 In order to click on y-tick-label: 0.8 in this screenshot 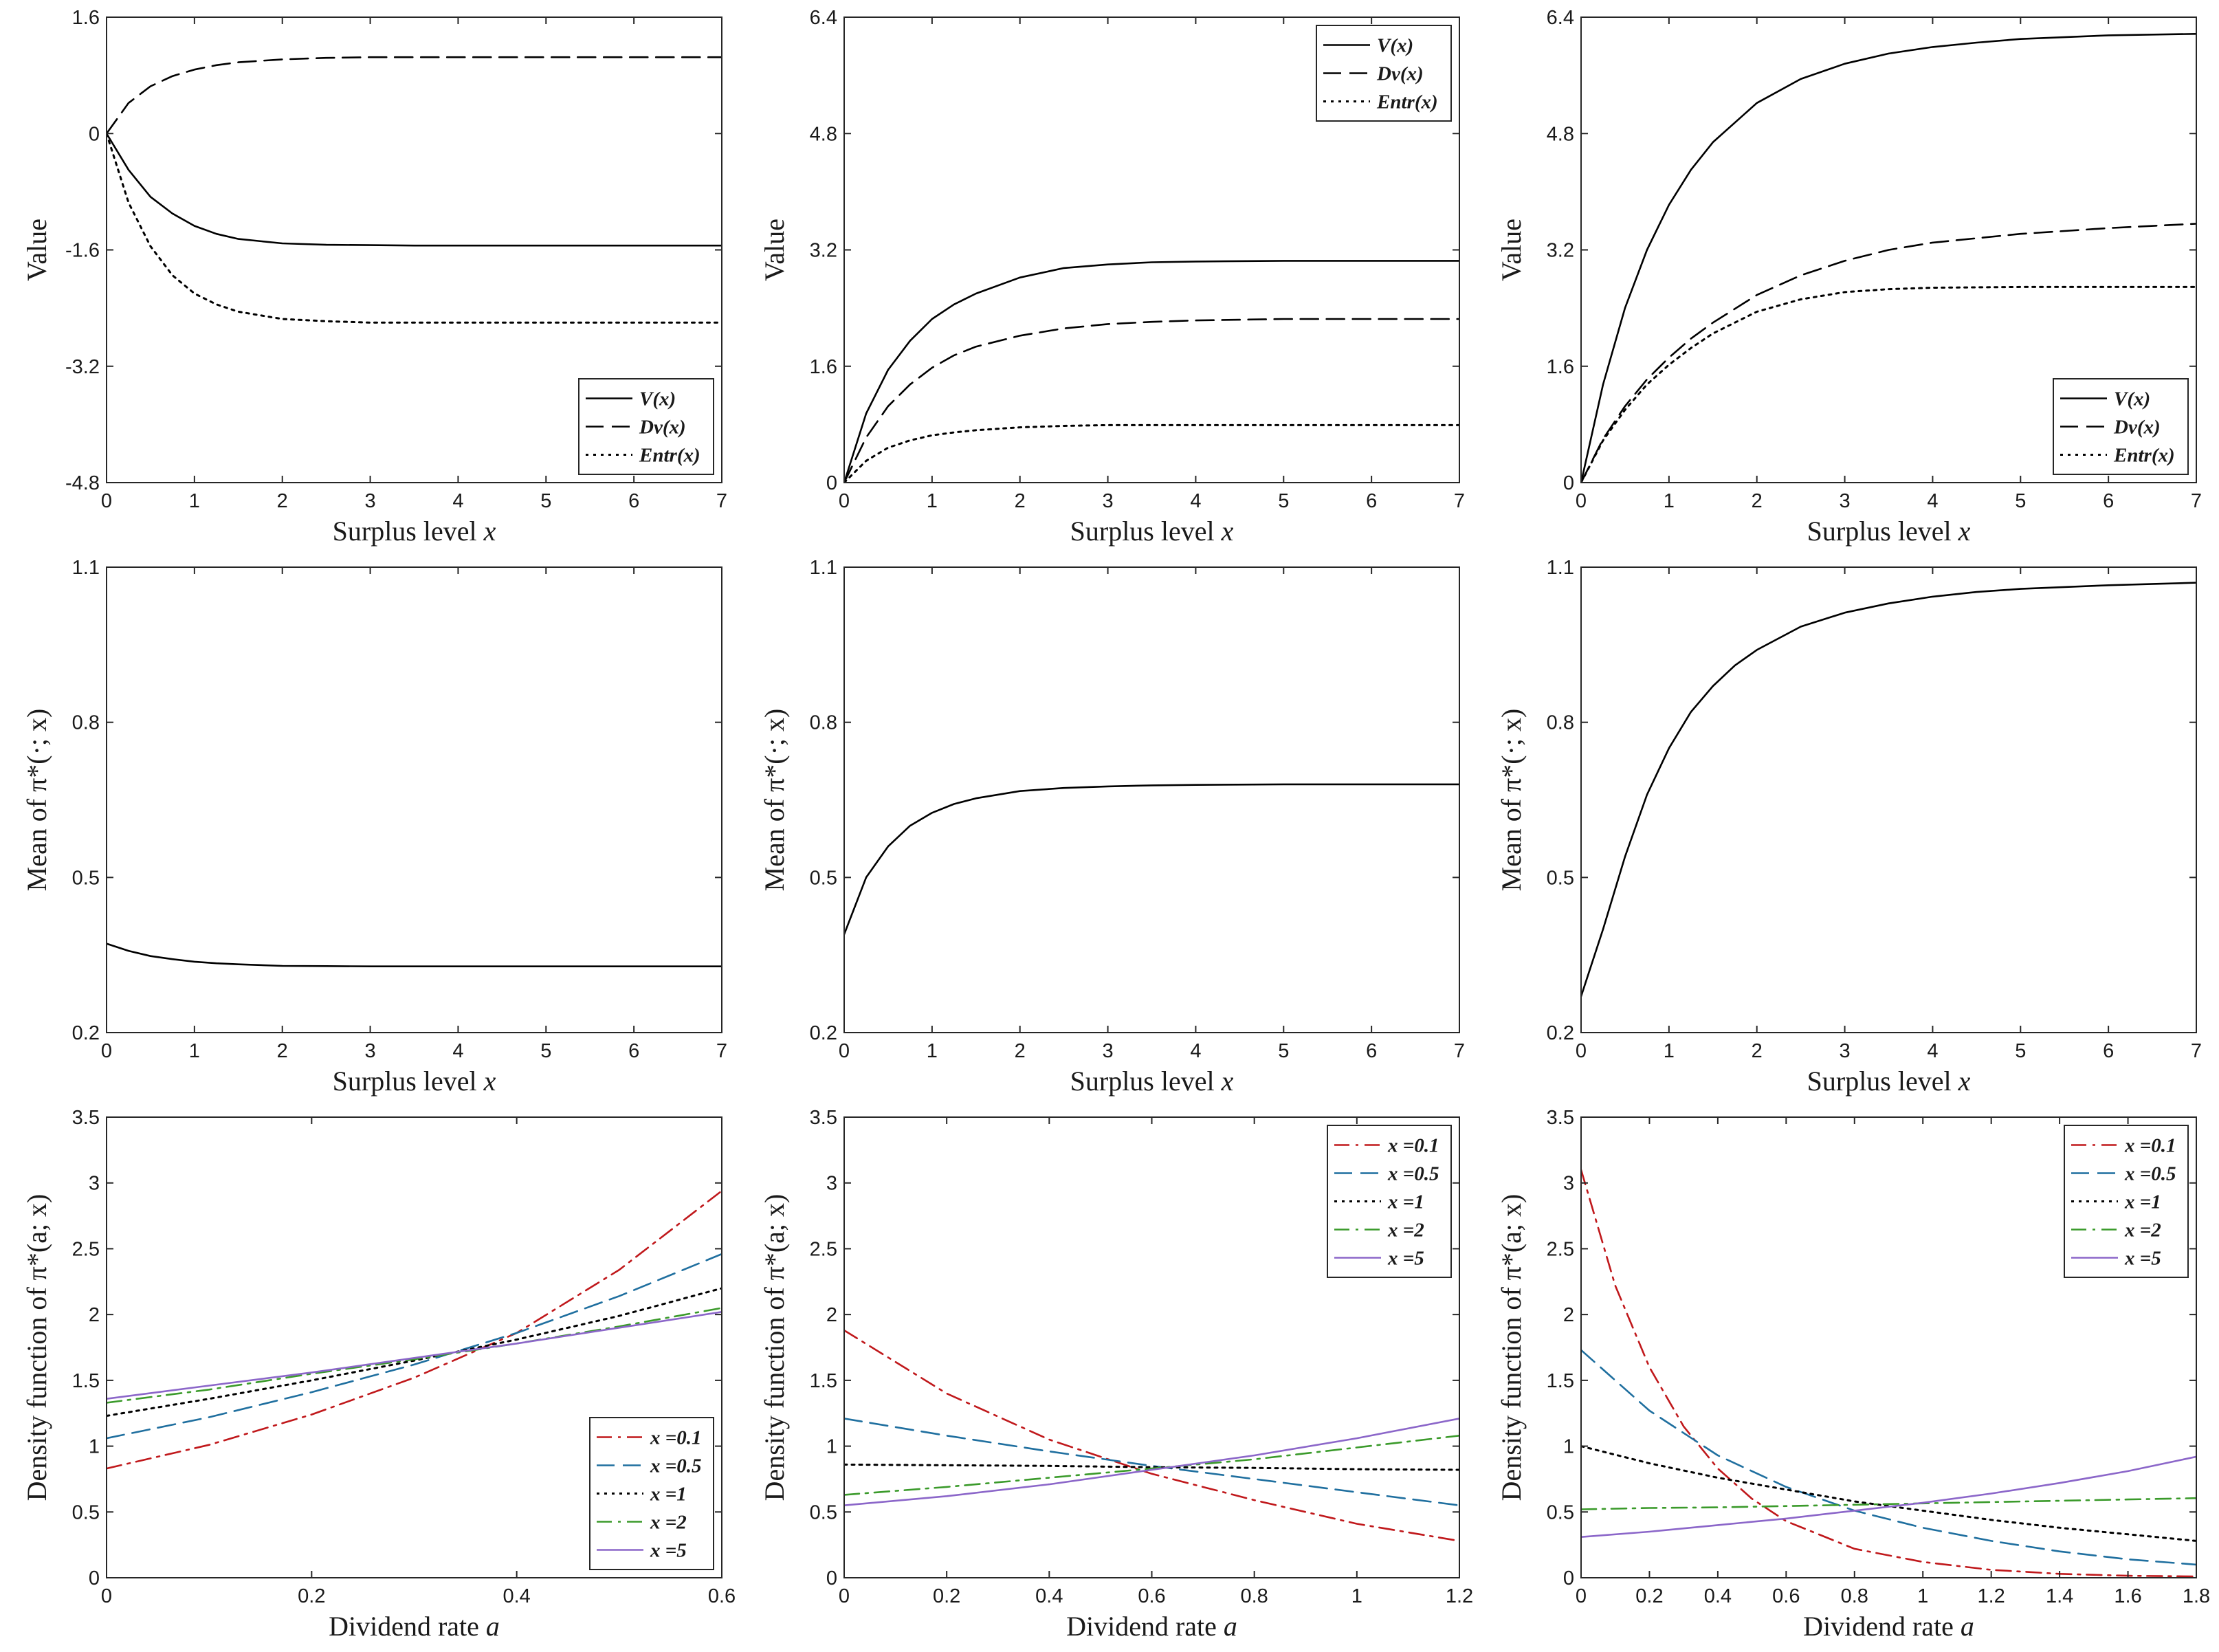, I will do `click(823, 723)`.